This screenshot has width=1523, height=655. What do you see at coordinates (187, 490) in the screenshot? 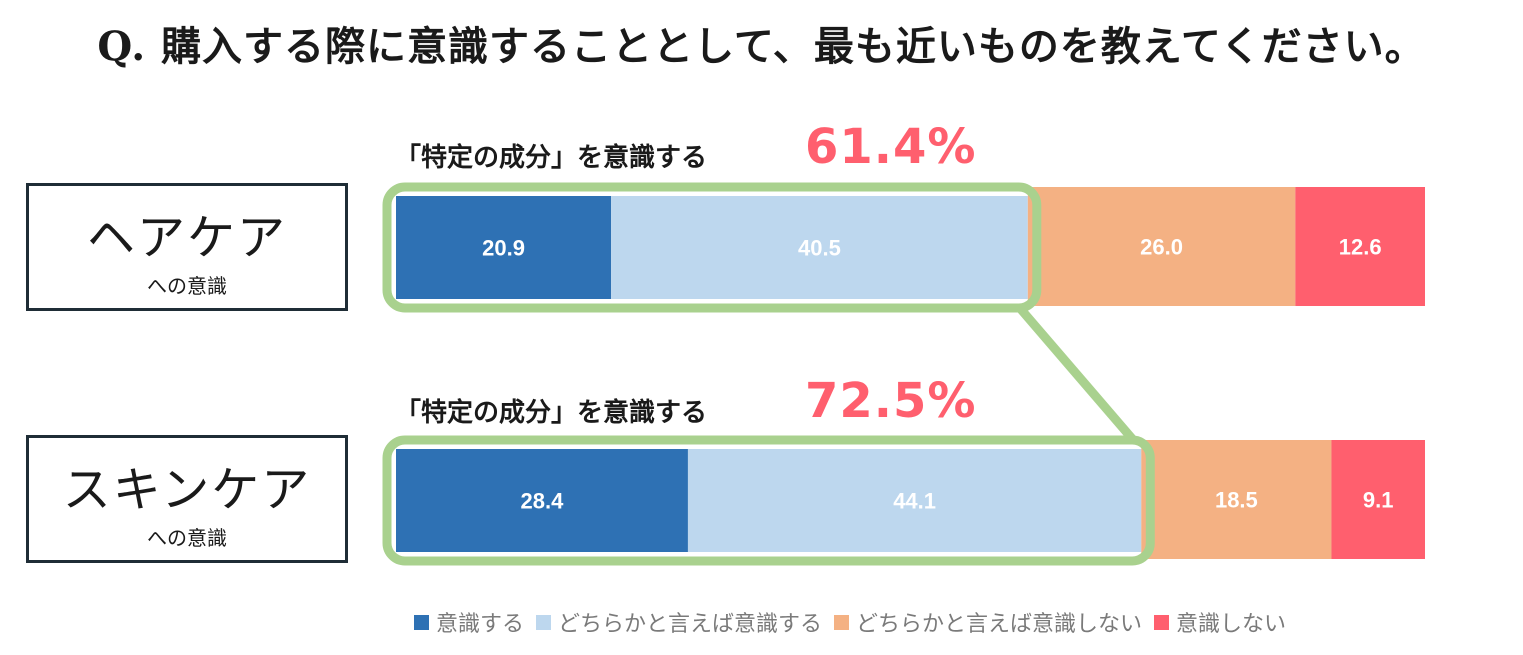
I see `category-name: スキンケア` at bounding box center [187, 490].